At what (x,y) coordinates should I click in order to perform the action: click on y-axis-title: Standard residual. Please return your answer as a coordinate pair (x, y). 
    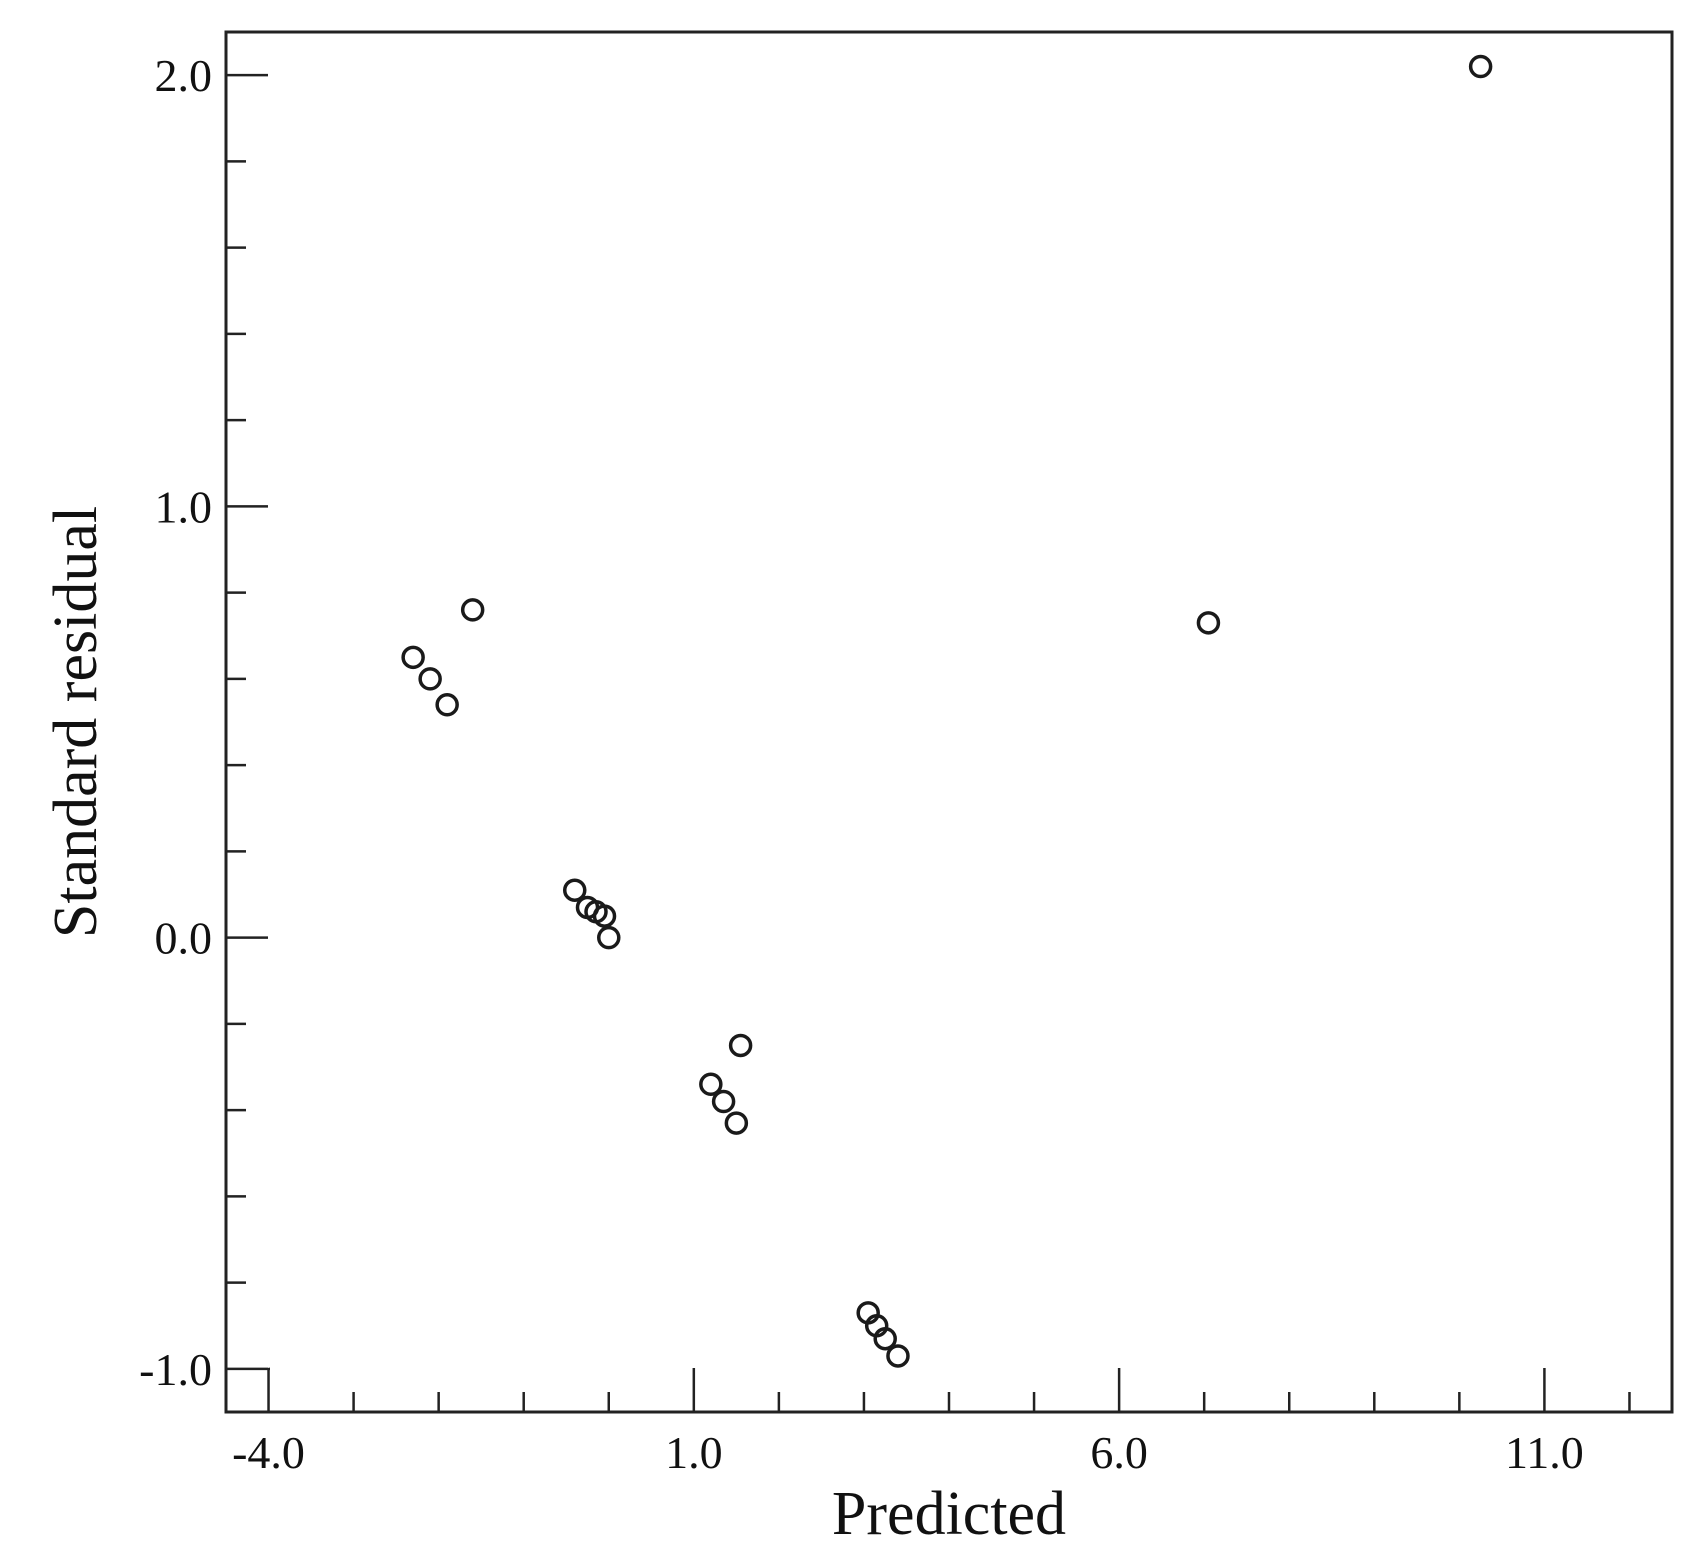
    Looking at the image, I should click on (76, 722).